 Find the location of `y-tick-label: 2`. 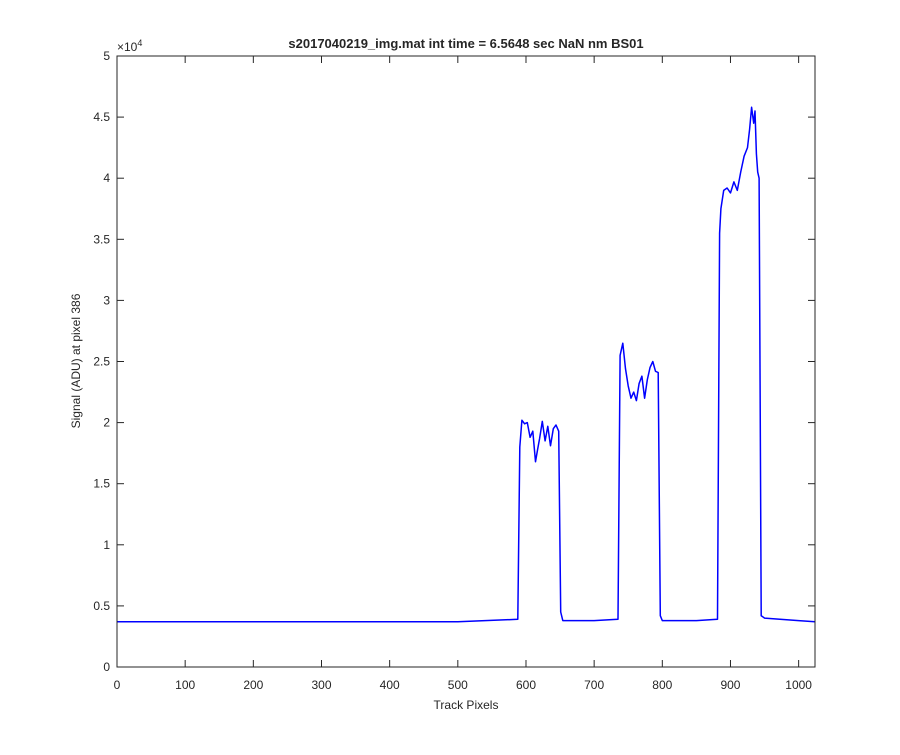

y-tick-label: 2 is located at coordinates (106, 423).